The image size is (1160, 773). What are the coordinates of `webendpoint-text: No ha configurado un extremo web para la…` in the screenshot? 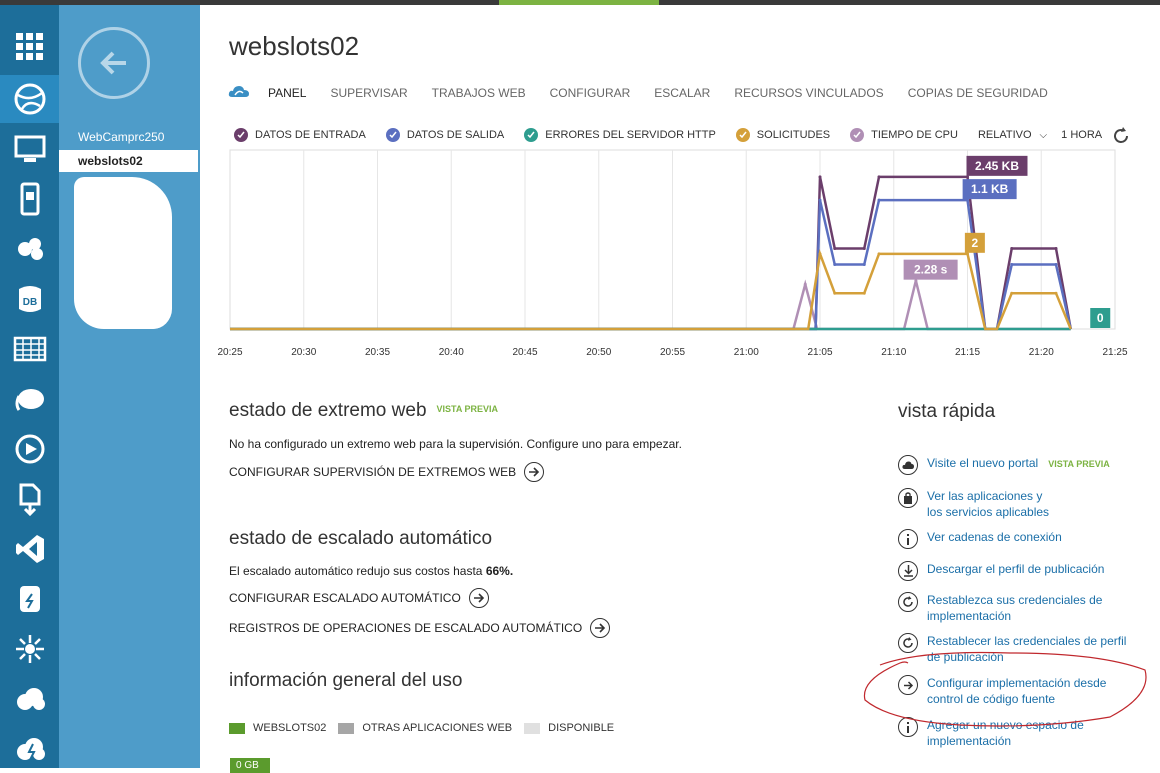 It's located at (455, 444).